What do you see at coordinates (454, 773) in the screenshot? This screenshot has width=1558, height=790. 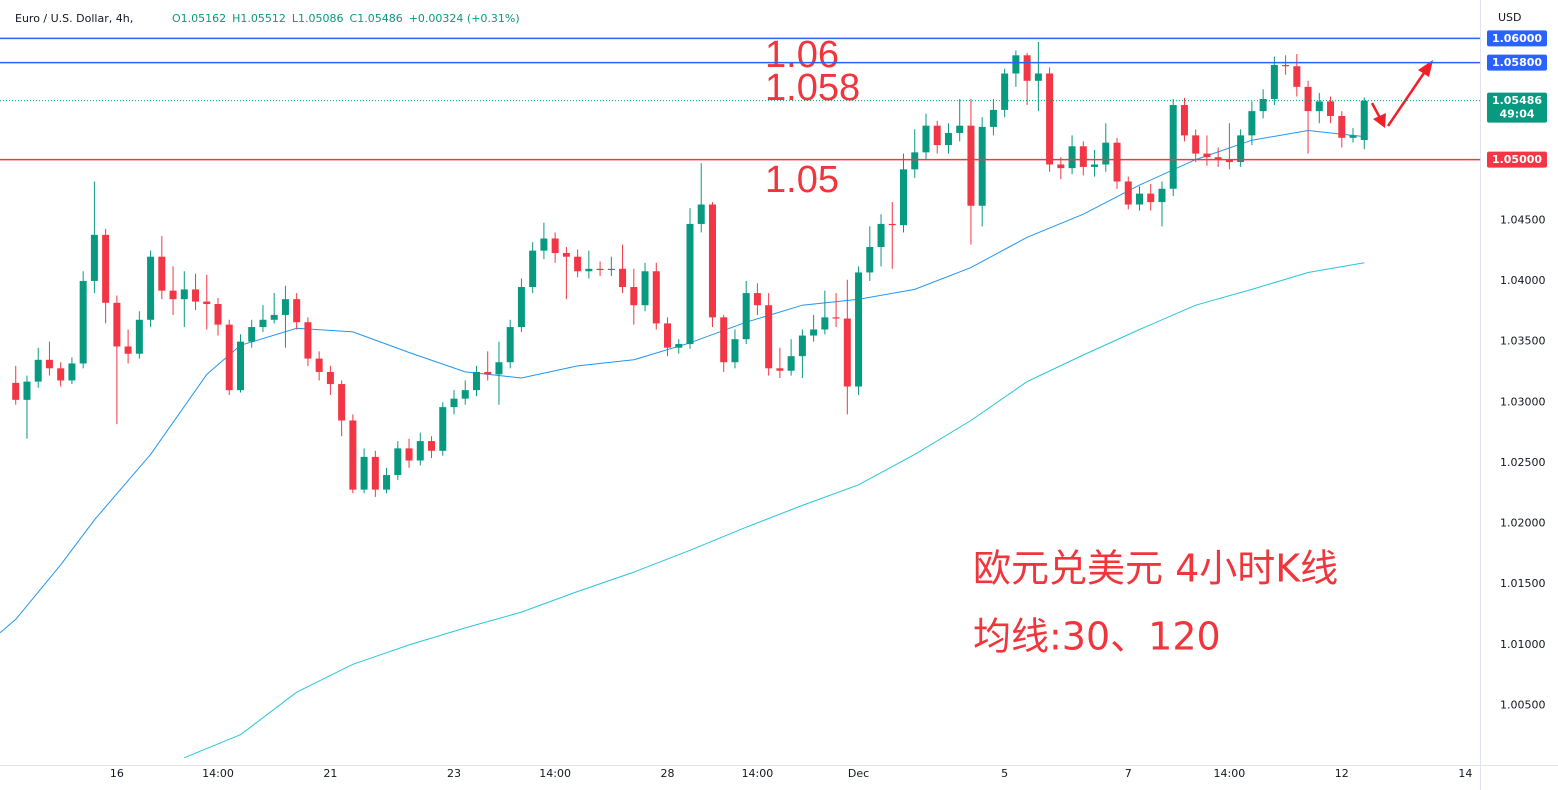 I see `x-tick-label: 23` at bounding box center [454, 773].